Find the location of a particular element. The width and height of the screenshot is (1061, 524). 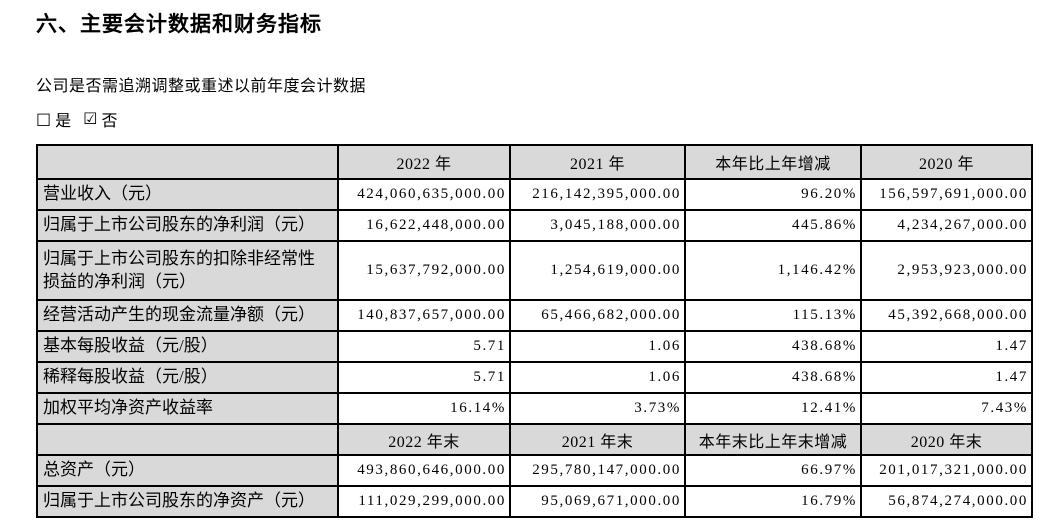

header-2020: 2020 年 is located at coordinates (946, 162).